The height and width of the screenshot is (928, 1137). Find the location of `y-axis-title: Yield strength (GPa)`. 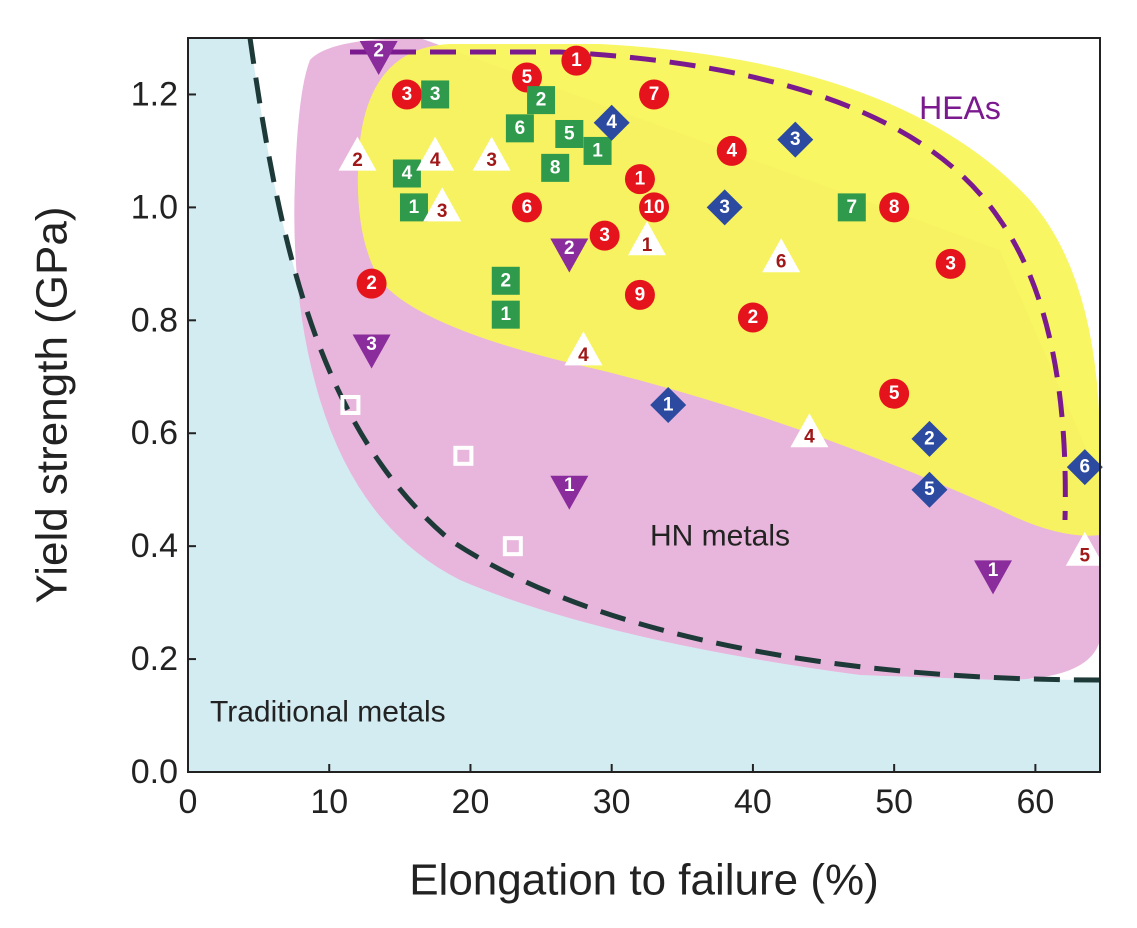

y-axis-title: Yield strength (GPa) is located at coordinates (52, 405).